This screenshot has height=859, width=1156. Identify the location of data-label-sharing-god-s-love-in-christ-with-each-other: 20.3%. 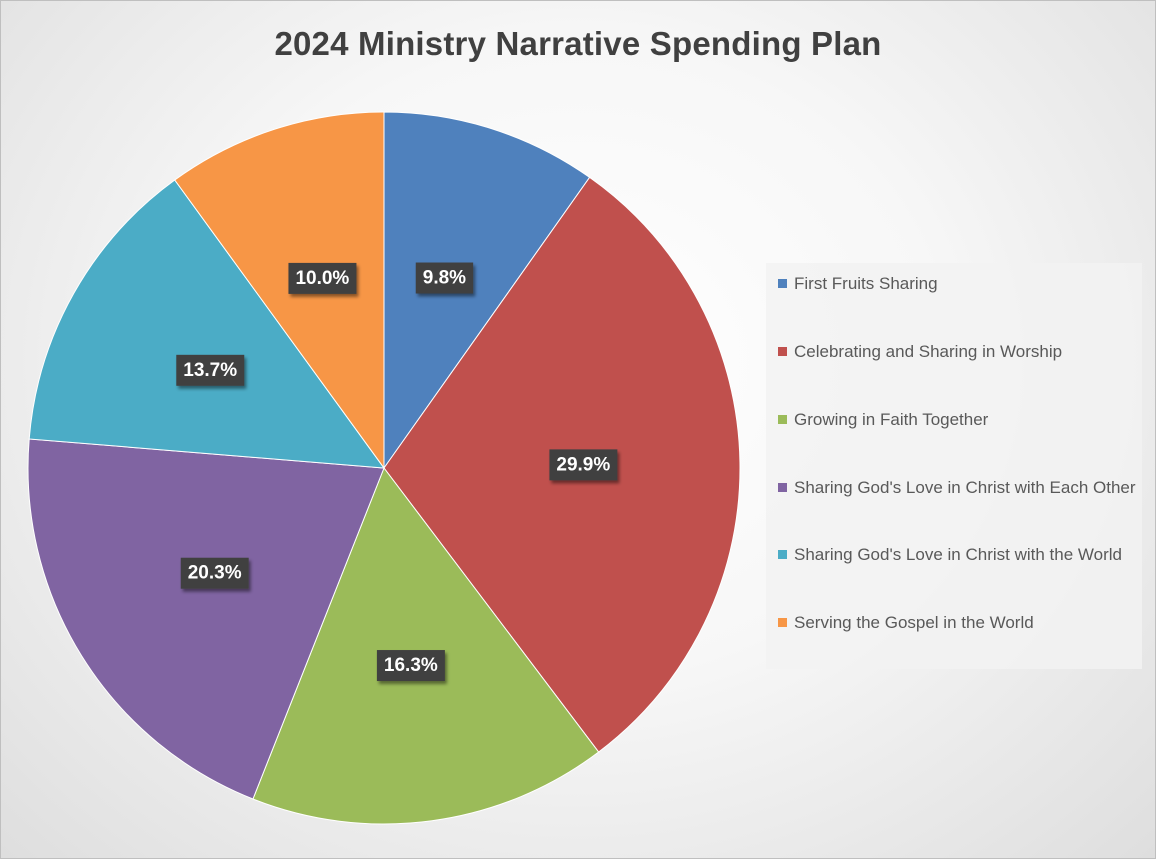
(214, 573).